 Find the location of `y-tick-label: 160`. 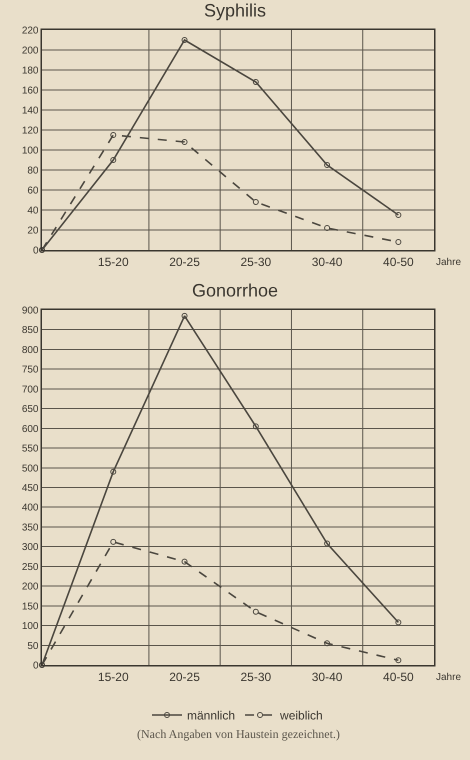

y-tick-label: 160 is located at coordinates (30, 91).